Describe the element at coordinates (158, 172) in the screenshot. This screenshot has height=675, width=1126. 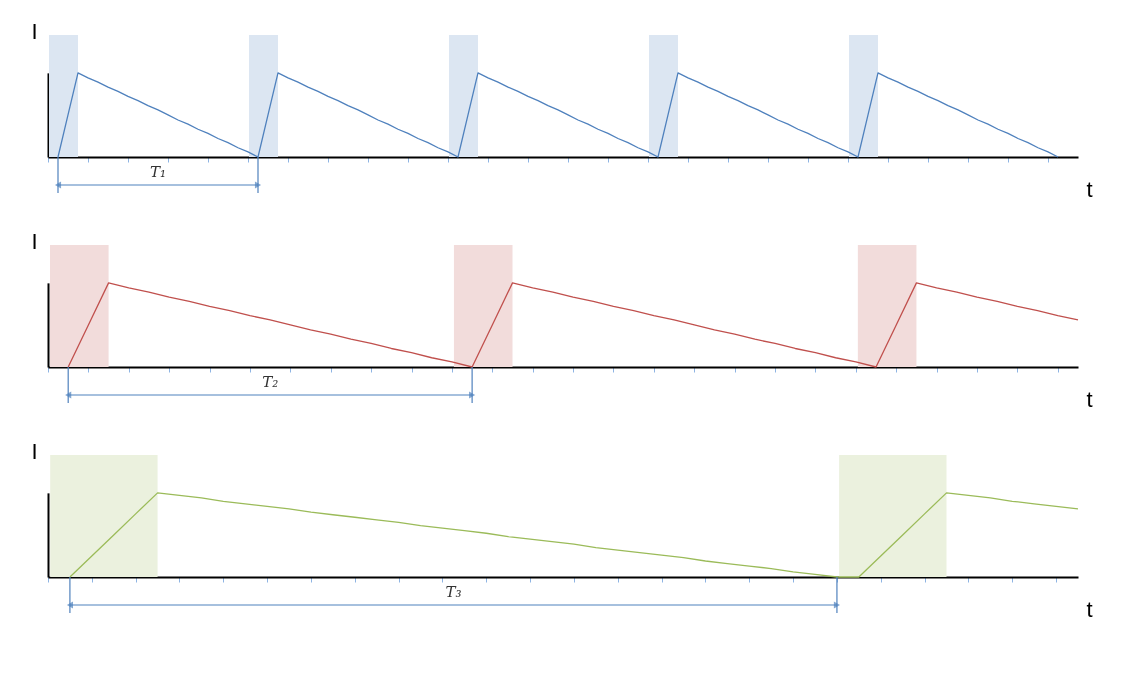
I see `text: T₁` at that location.